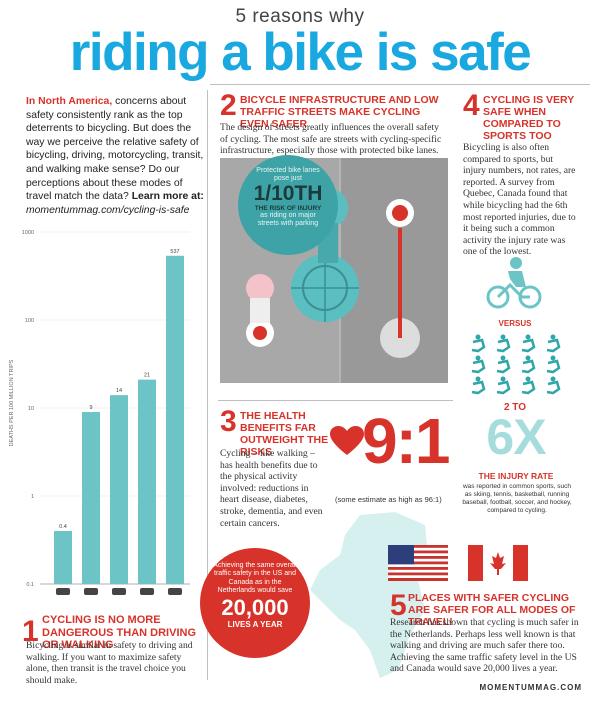 The width and height of the screenshot is (600, 708). Describe the element at coordinates (30, 585) in the screenshot. I see `y-tick-label: 0.1` at that location.